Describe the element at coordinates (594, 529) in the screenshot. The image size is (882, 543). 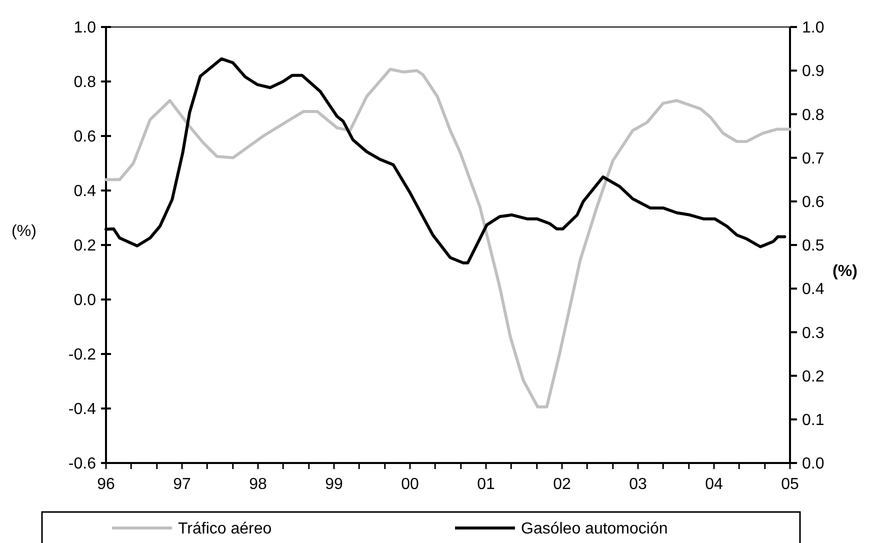
I see `legend-label: Gasóleo automoción` at that location.